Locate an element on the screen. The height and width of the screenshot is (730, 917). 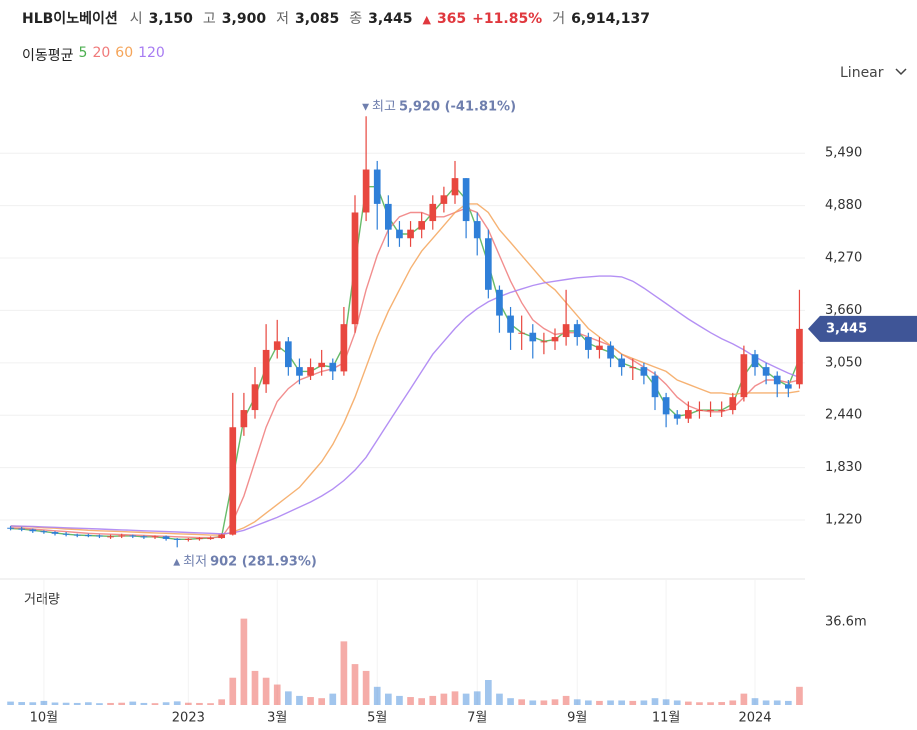
stock-name: HLB이노베이션 is located at coordinates (70, 19).